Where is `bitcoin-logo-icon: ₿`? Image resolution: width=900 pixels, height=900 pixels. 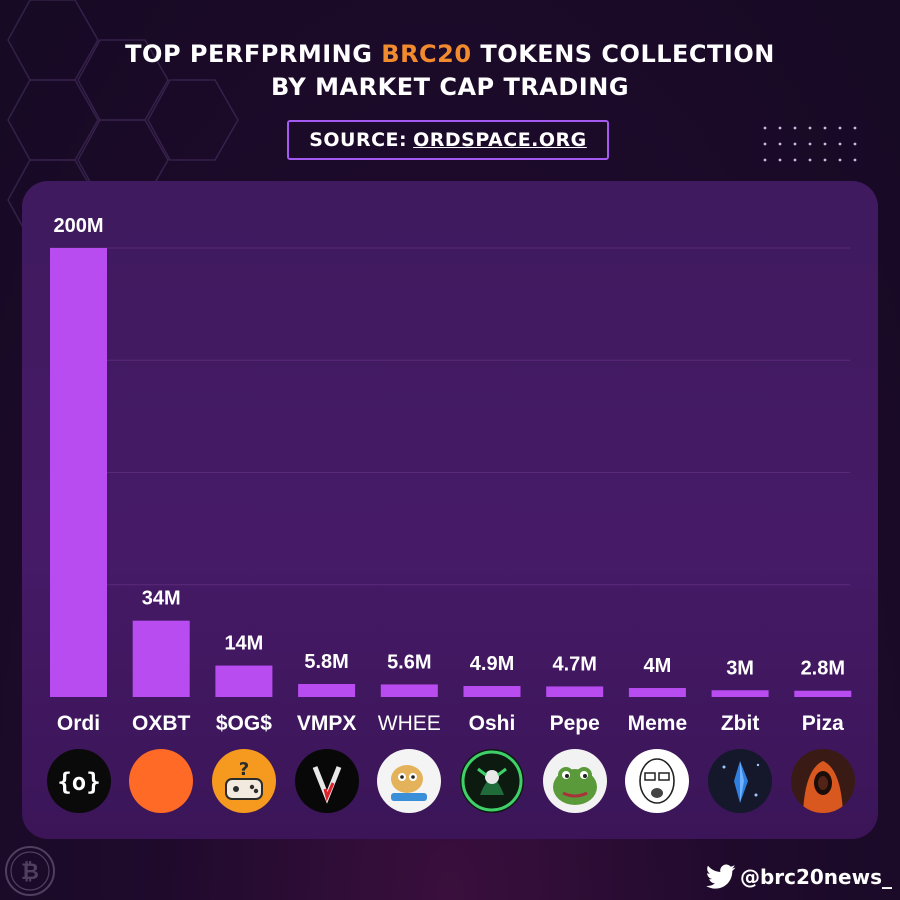
bitcoin-logo-icon: ₿ is located at coordinates (30, 871).